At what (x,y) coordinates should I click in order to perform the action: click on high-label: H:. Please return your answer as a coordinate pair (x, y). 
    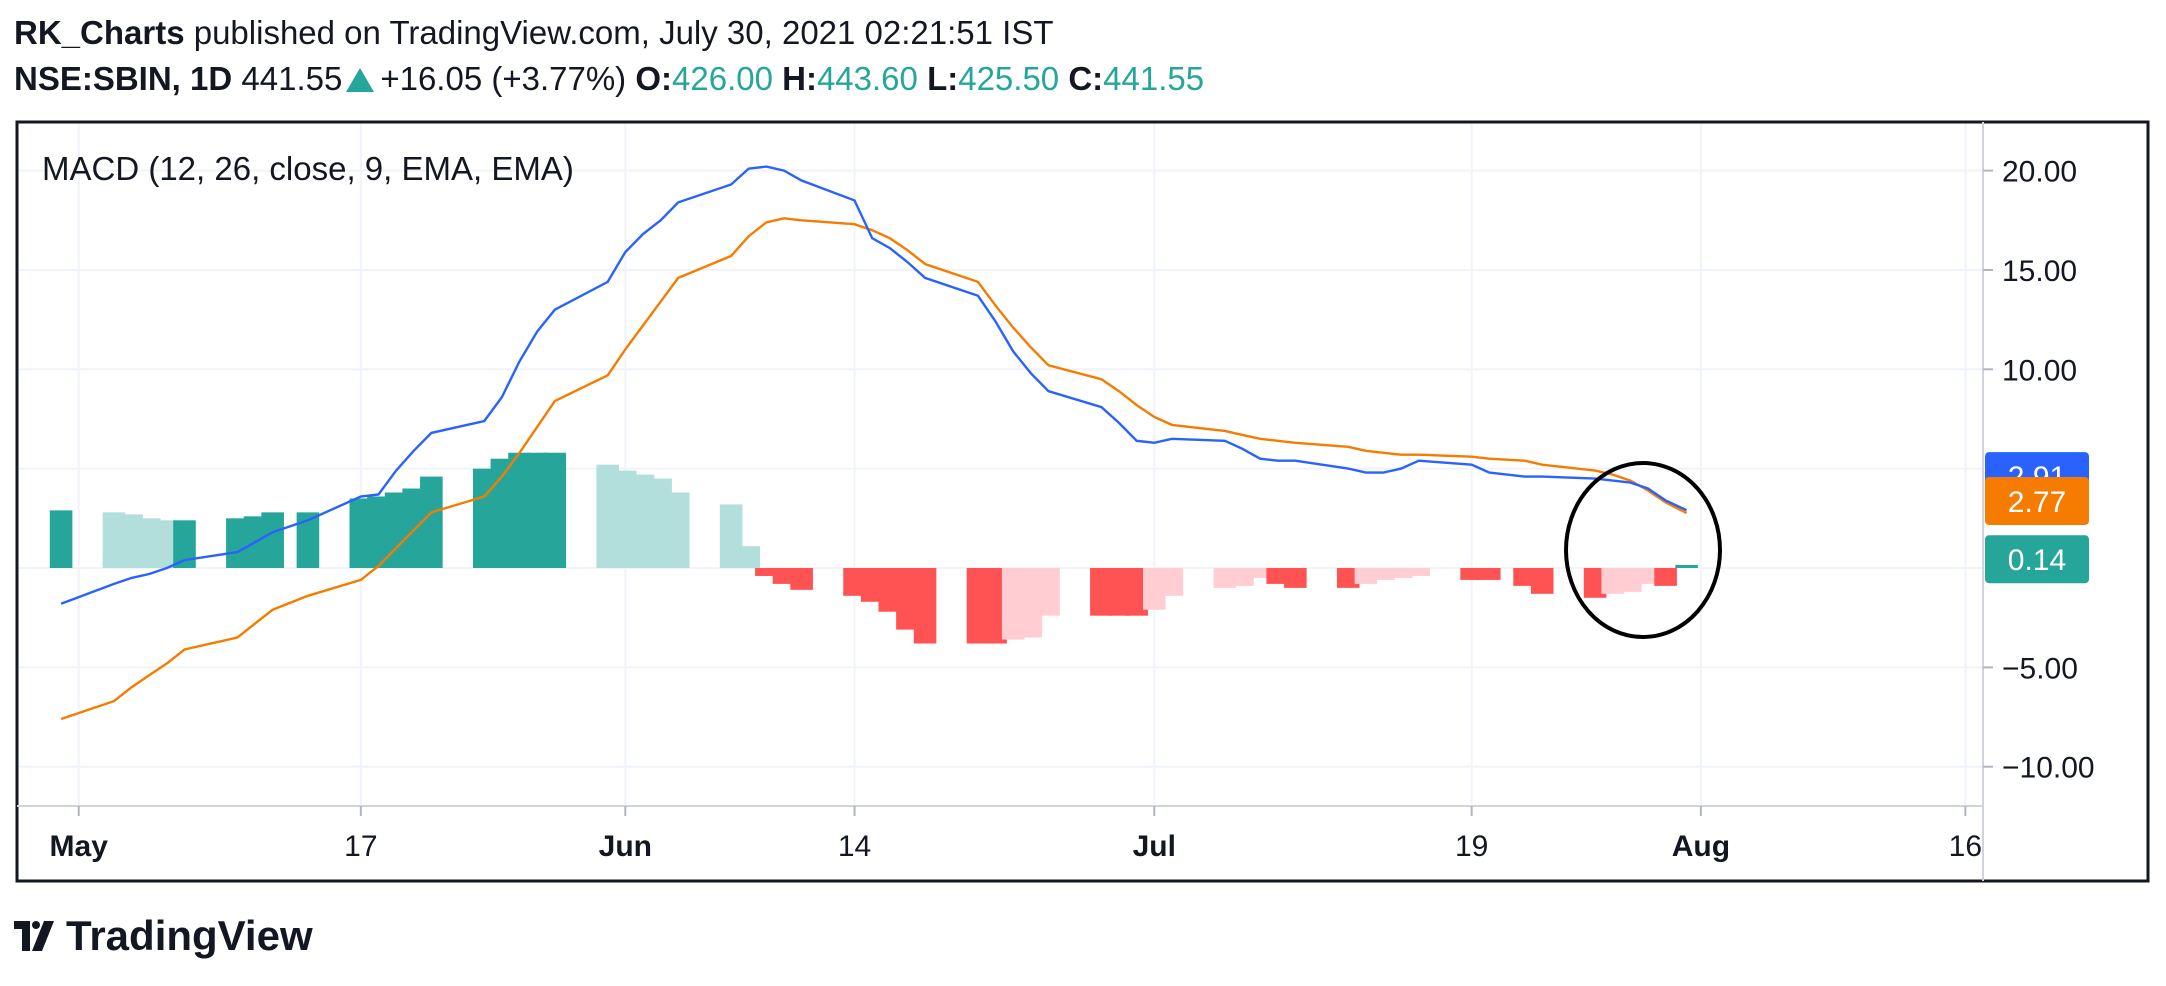
    Looking at the image, I should click on (799, 78).